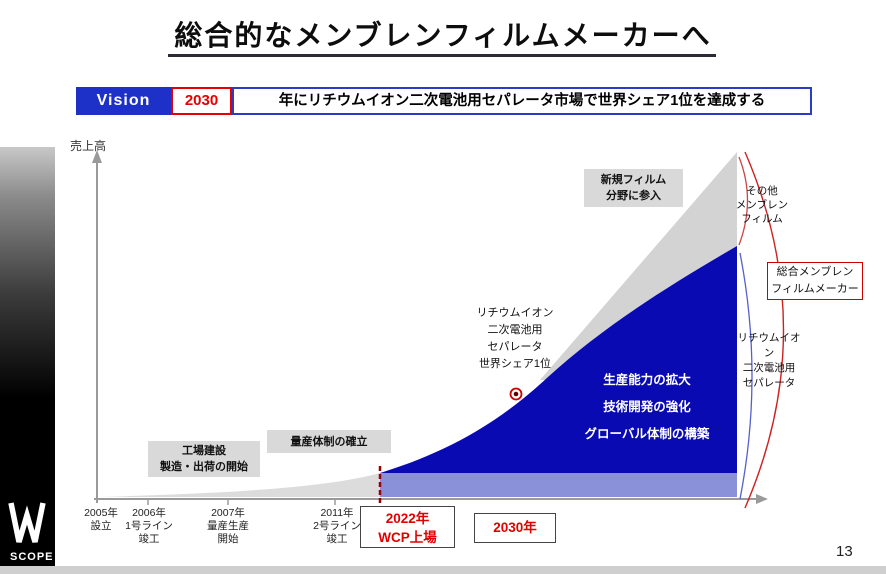 The width and height of the screenshot is (886, 574). What do you see at coordinates (101, 513) in the screenshot?
I see `milestone-line: 2005年` at bounding box center [101, 513].